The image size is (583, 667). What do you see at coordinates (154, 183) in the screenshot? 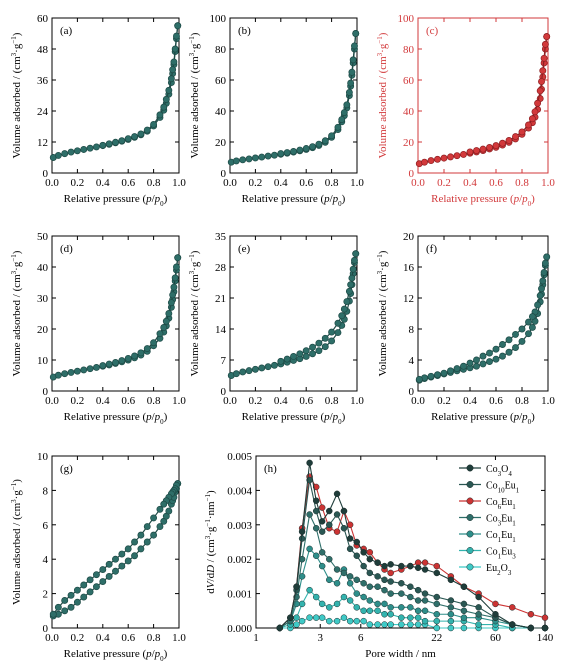
I see `panel-a-xtick-label: 0.8` at bounding box center [154, 183].